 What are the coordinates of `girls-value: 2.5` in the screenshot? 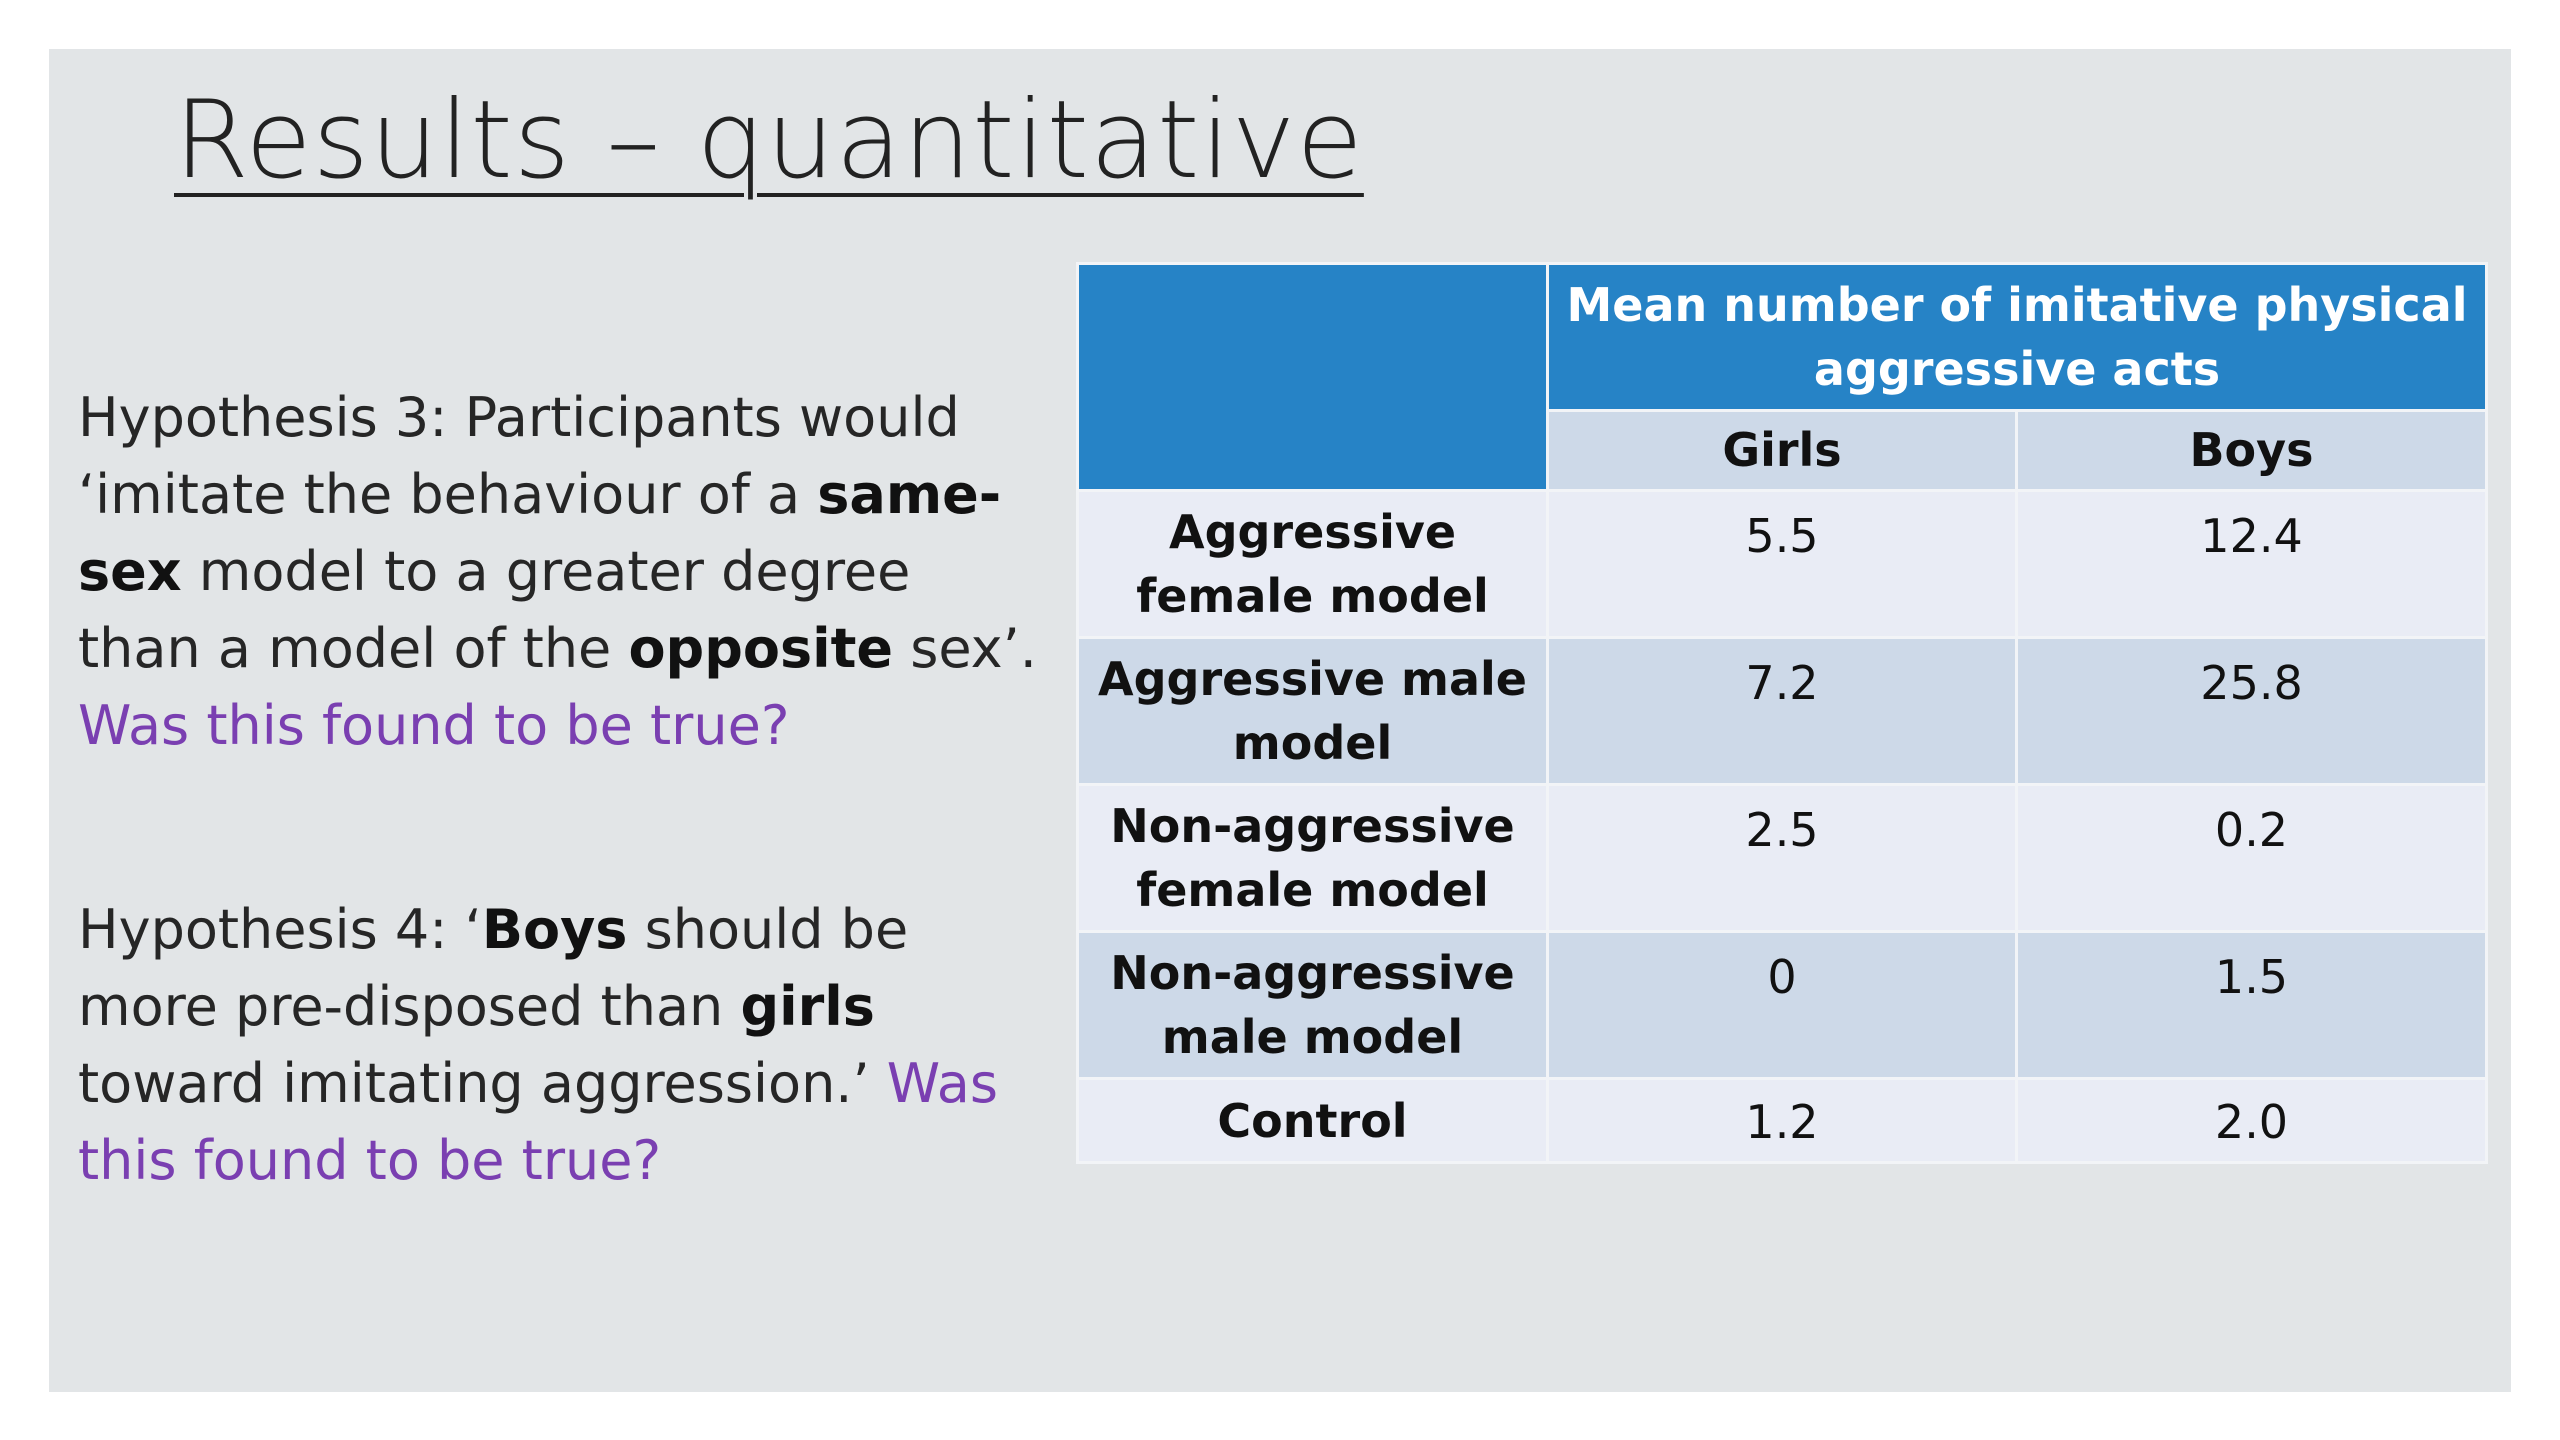 It's located at (1782, 858).